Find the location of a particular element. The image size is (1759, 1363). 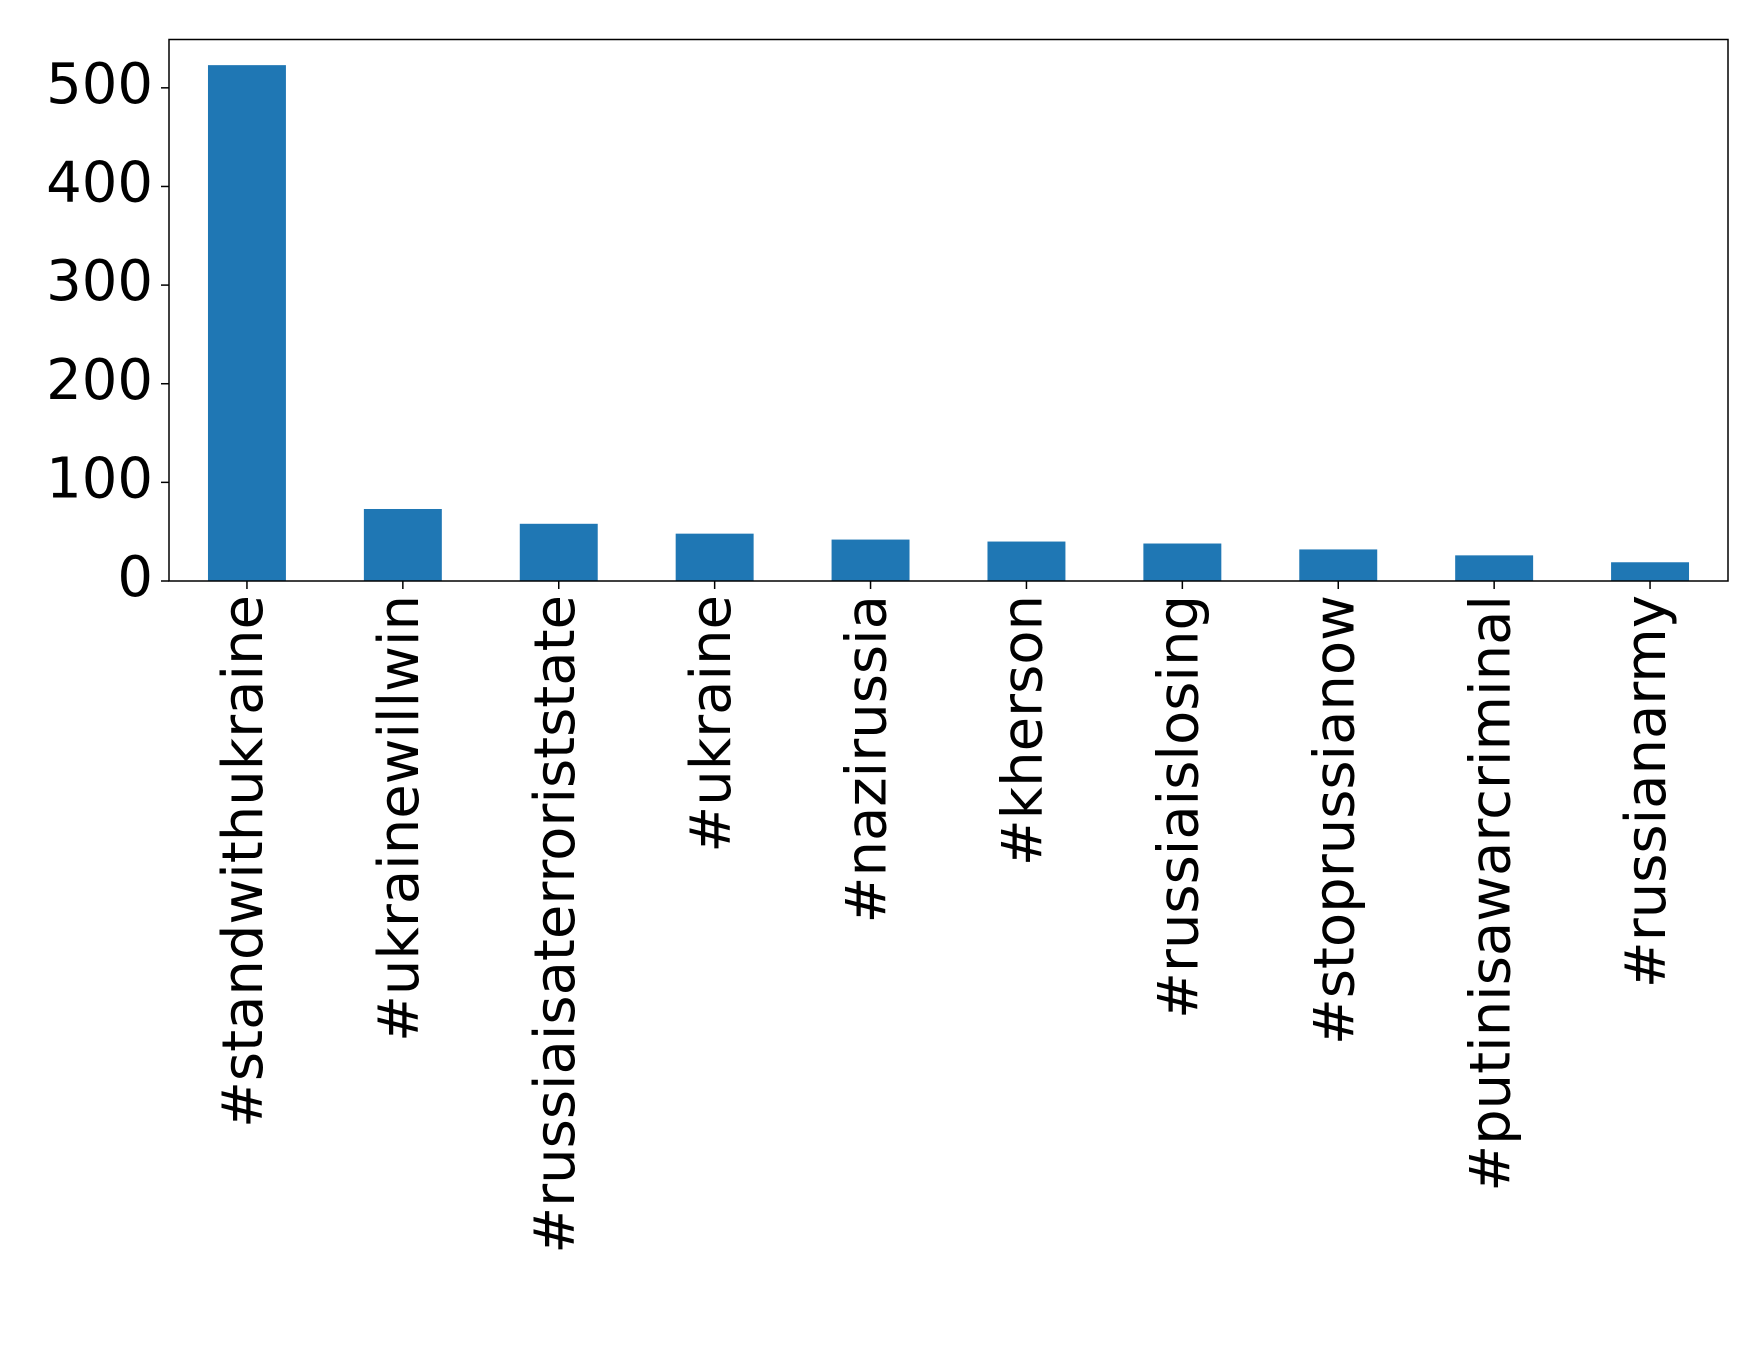

y-tick-label: 0 is located at coordinates (135, 577).